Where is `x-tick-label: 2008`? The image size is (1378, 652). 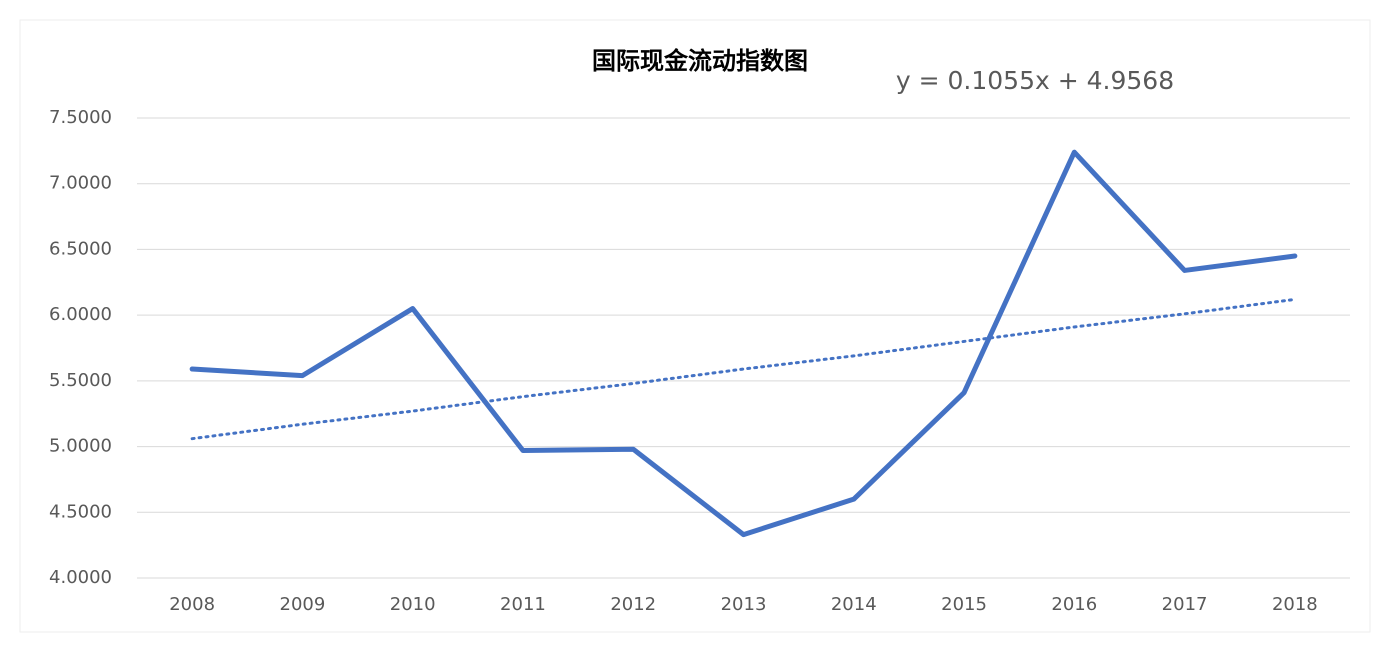 x-tick-label: 2008 is located at coordinates (192, 604).